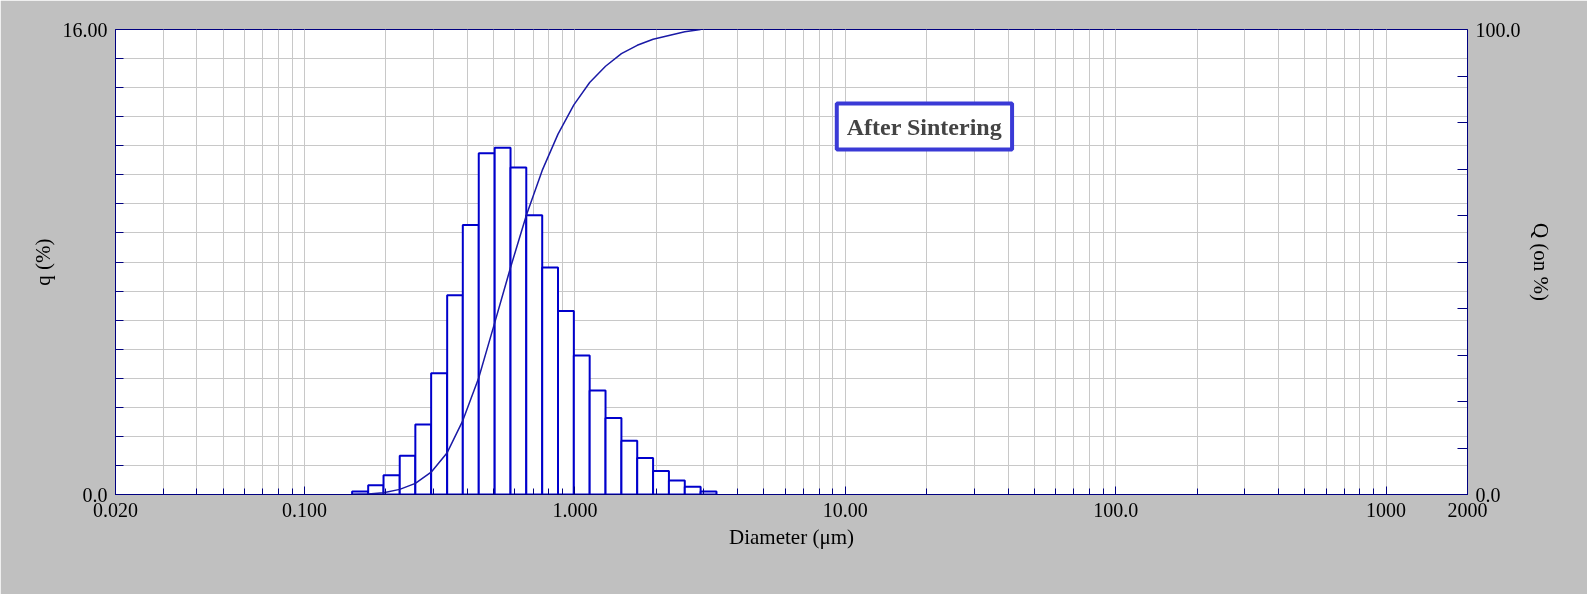  What do you see at coordinates (791, 536) in the screenshot?
I see `x-axis-title: Diameter (μm)` at bounding box center [791, 536].